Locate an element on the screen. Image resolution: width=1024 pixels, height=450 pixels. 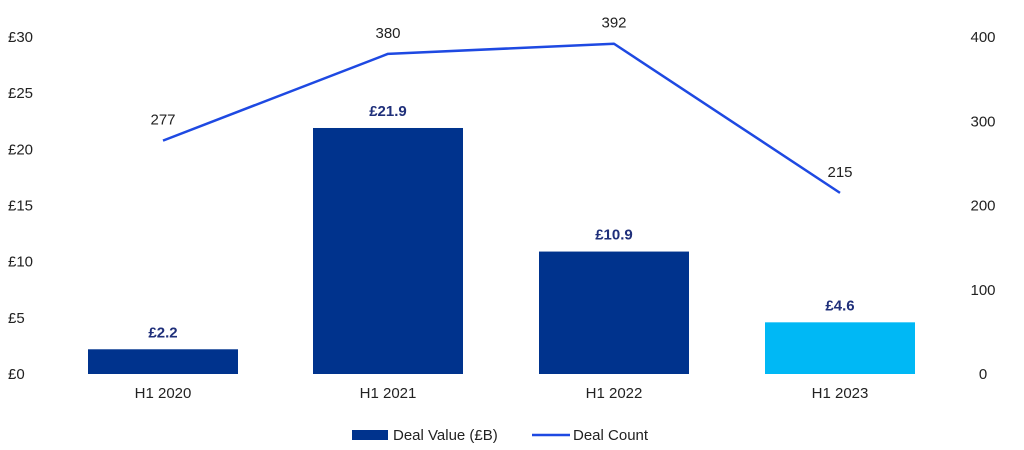
right-axis-tick-label: 300 is located at coordinates (982, 121).